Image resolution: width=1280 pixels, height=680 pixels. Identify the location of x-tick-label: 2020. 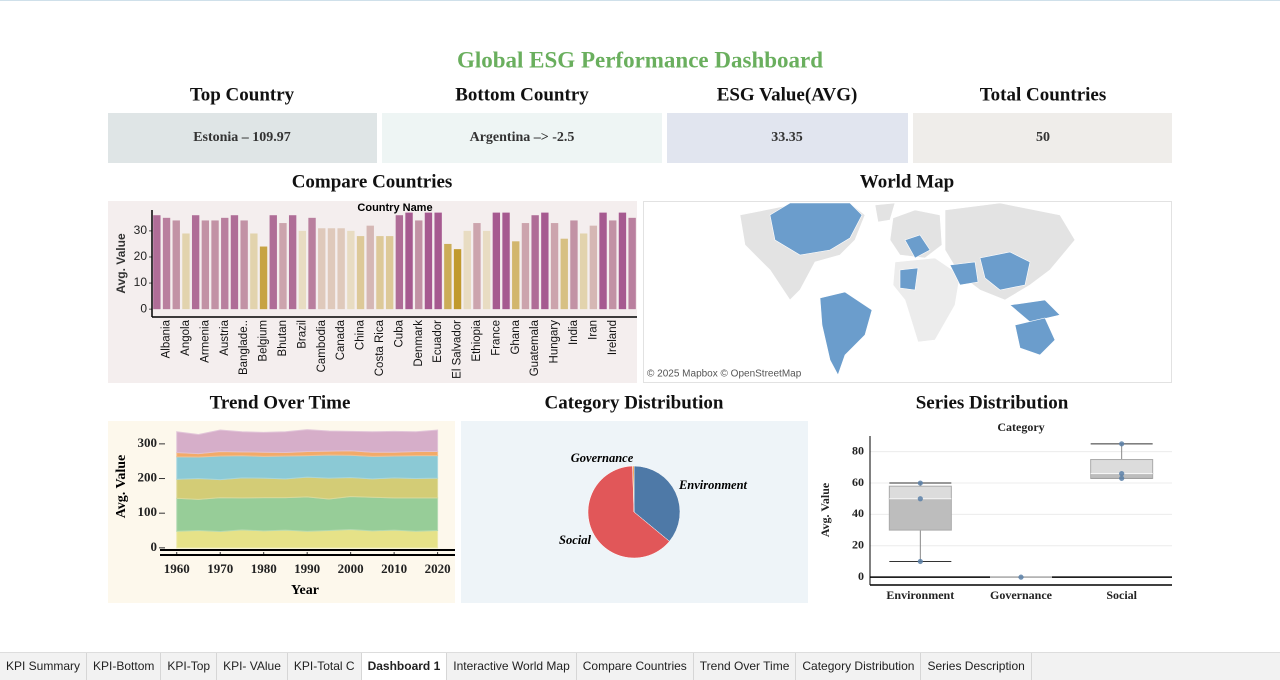
(438, 568).